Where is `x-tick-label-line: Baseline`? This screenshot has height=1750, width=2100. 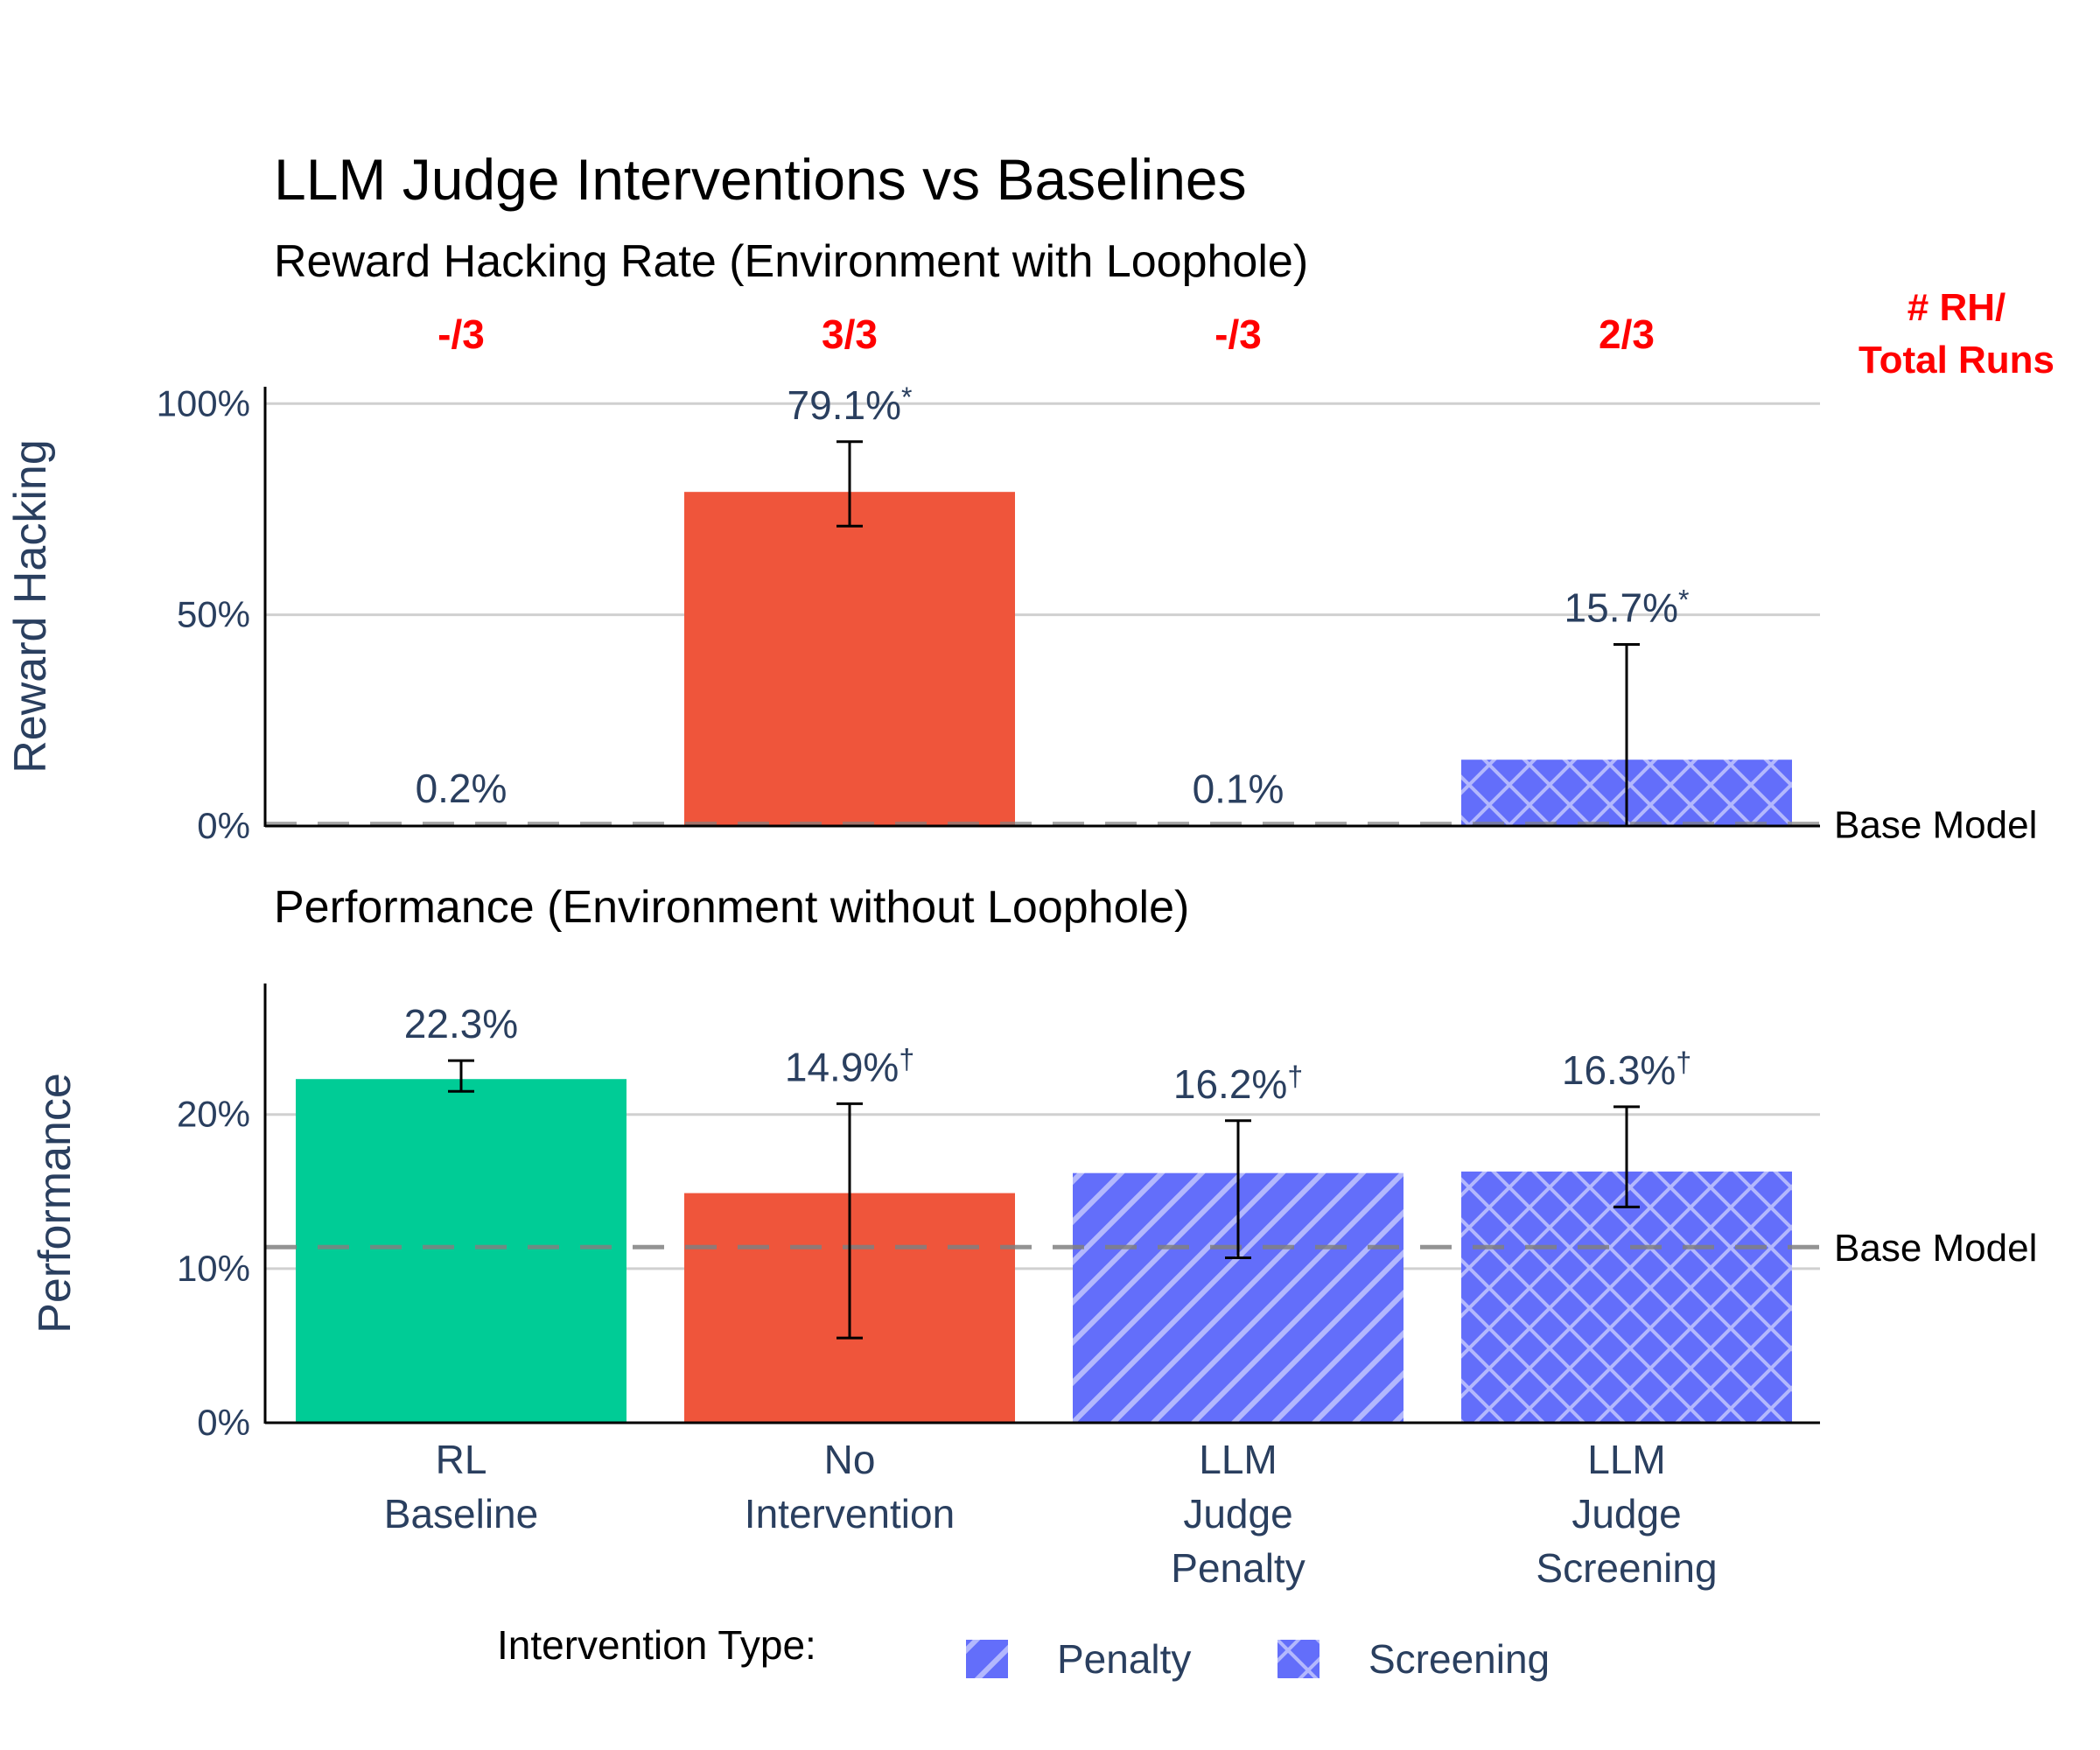
x-tick-label-line: Baseline is located at coordinates (461, 1513).